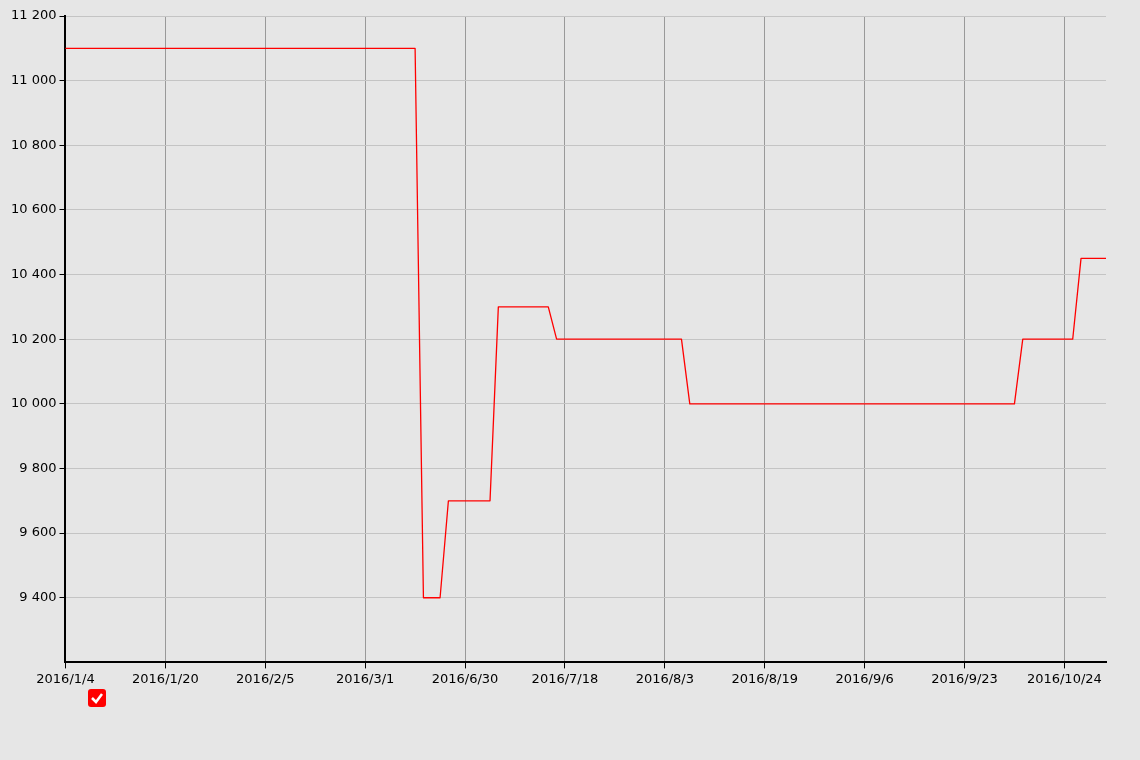 The image size is (1140, 760). Describe the element at coordinates (365, 678) in the screenshot. I see `x-tick-label: 2016/3/1` at that location.